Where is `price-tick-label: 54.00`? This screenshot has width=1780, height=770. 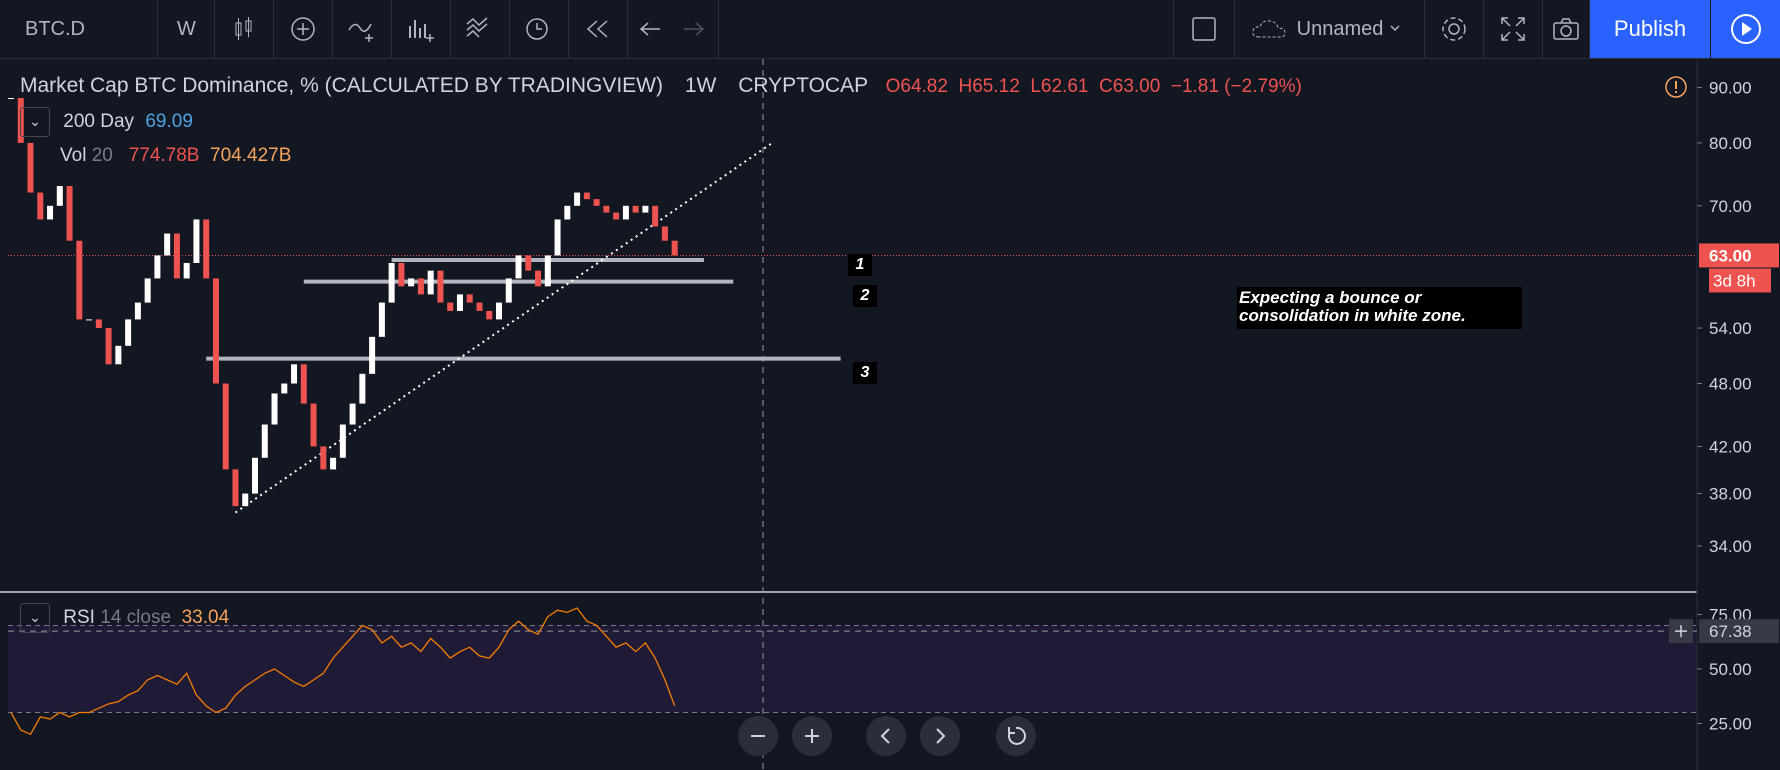
price-tick-label: 54.00 is located at coordinates (1730, 328).